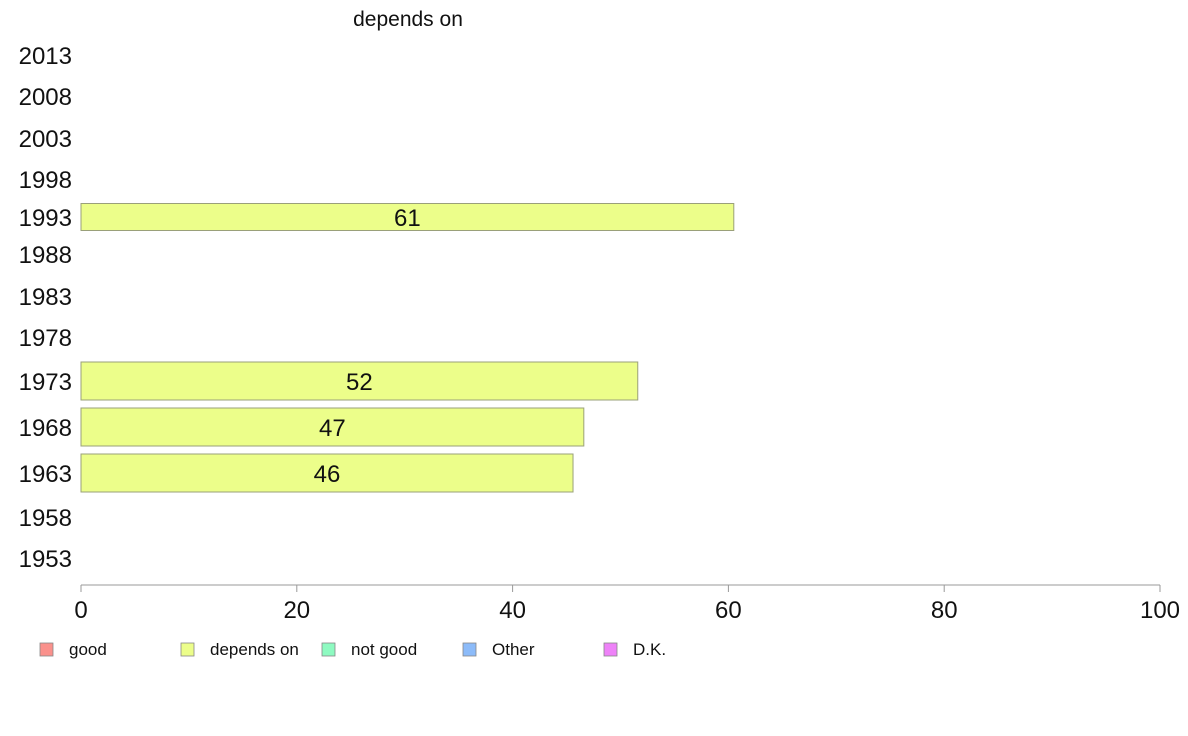 Image resolution: width=1188 pixels, height=736 pixels. I want to click on category-label: 2003, so click(45, 139).